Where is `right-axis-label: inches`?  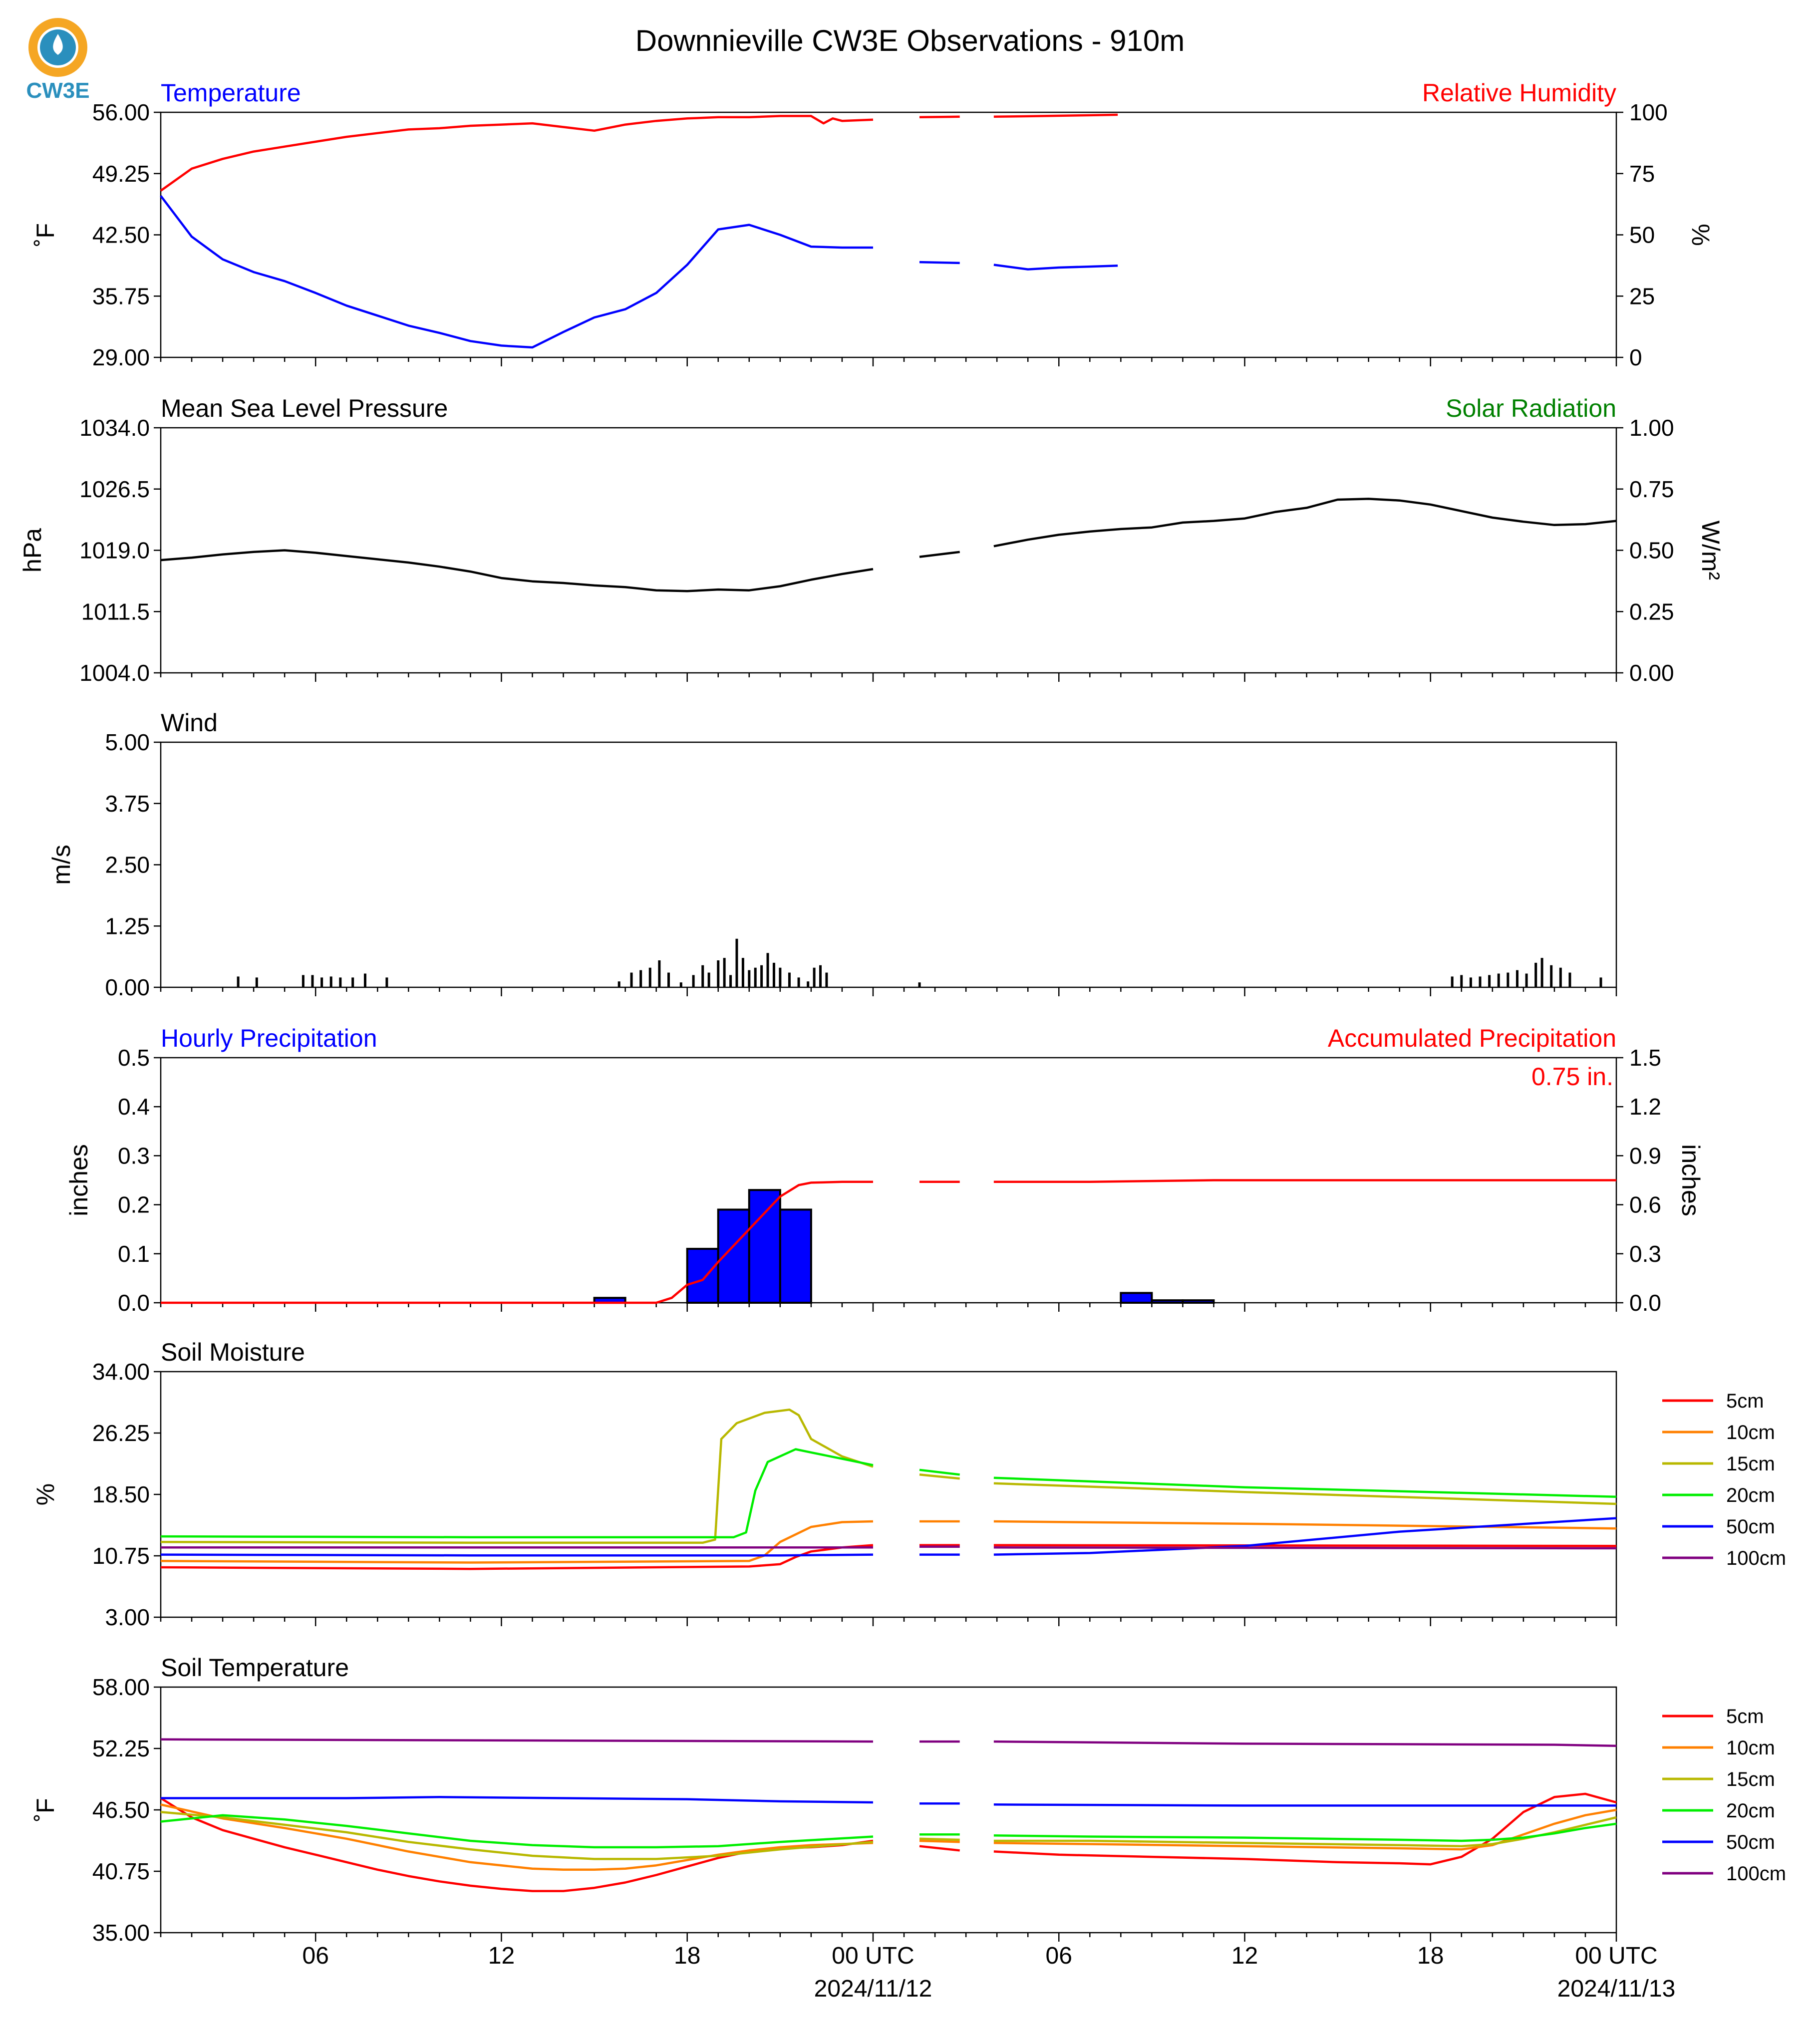
right-axis-label: inches is located at coordinates (1691, 1180).